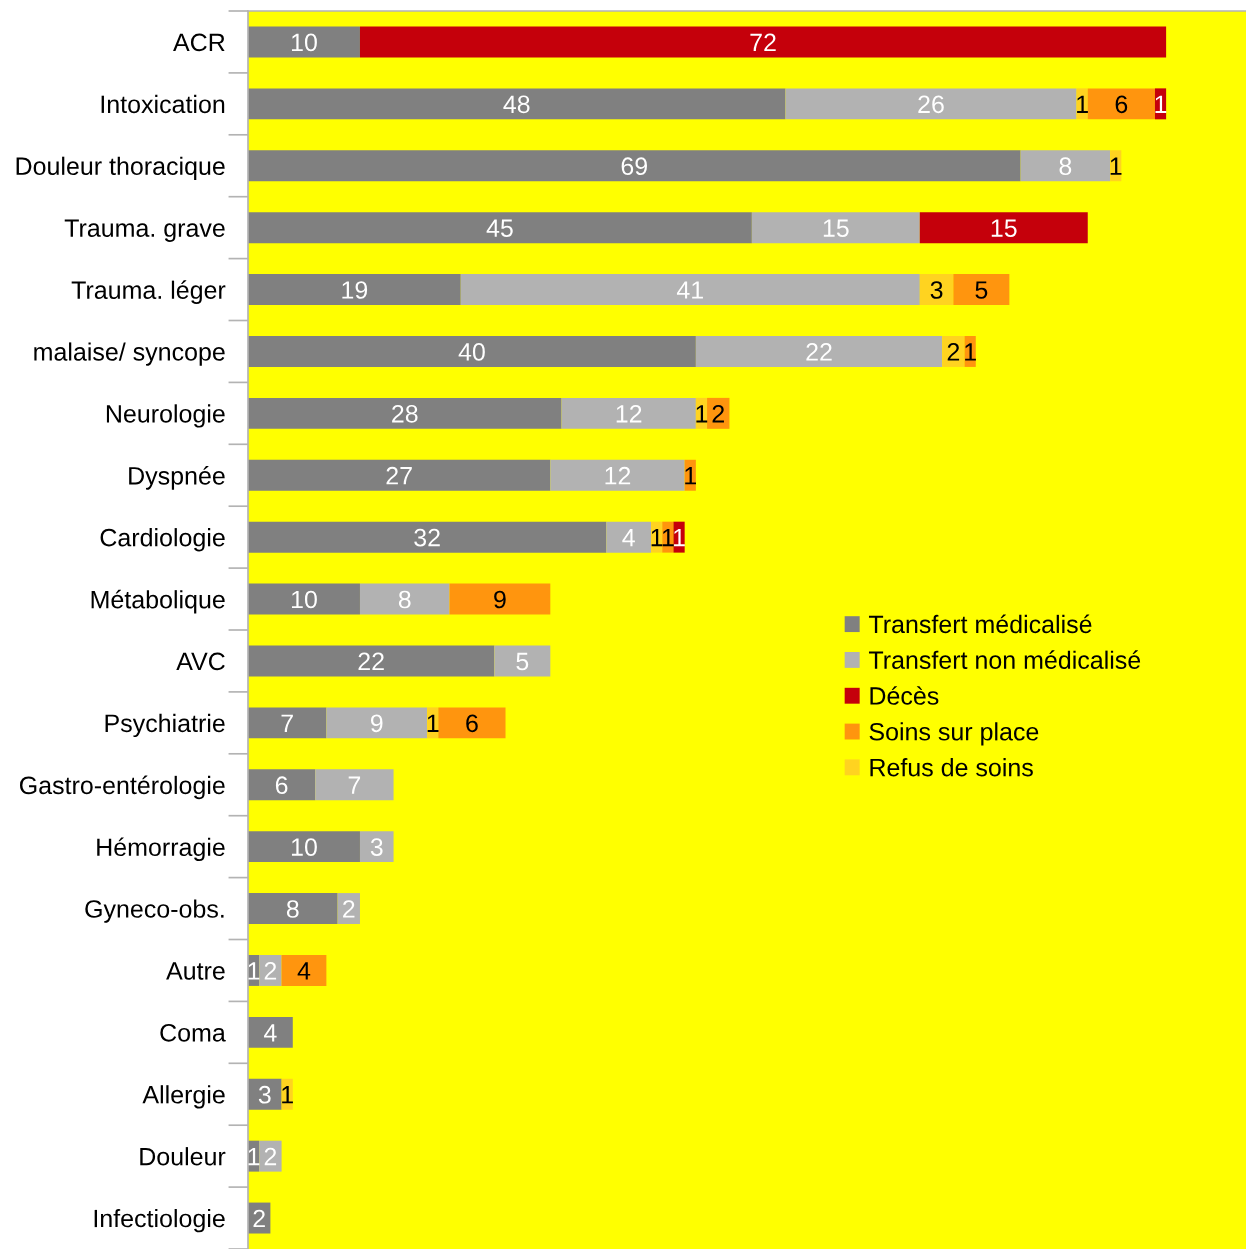 The image size is (1246, 1249). I want to click on data-label: 19, so click(355, 290).